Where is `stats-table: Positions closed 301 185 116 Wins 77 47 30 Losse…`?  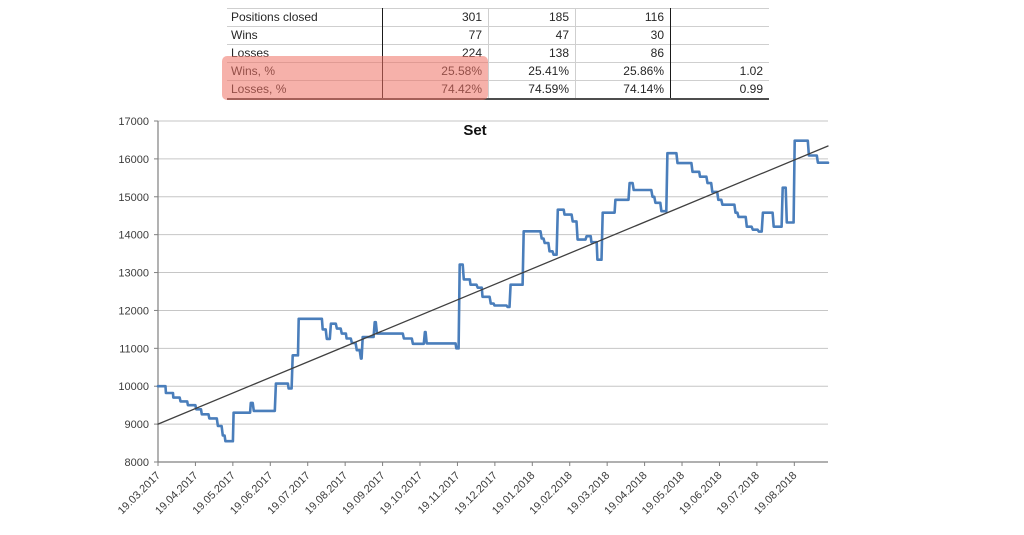
stats-table: Positions closed 301 185 116 Wins 77 47 30 Losse… is located at coordinates (498, 54).